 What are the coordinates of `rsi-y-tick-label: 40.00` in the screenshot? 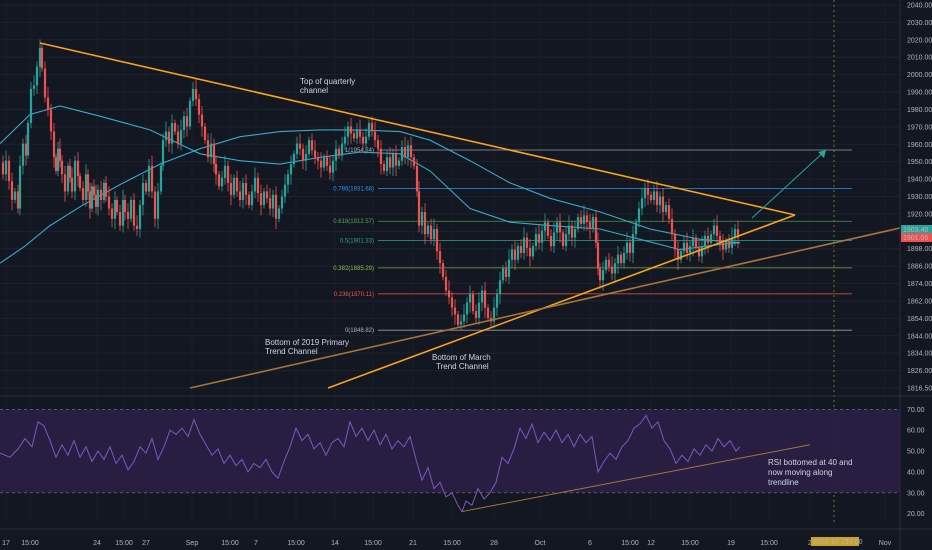 It's located at (916, 472).